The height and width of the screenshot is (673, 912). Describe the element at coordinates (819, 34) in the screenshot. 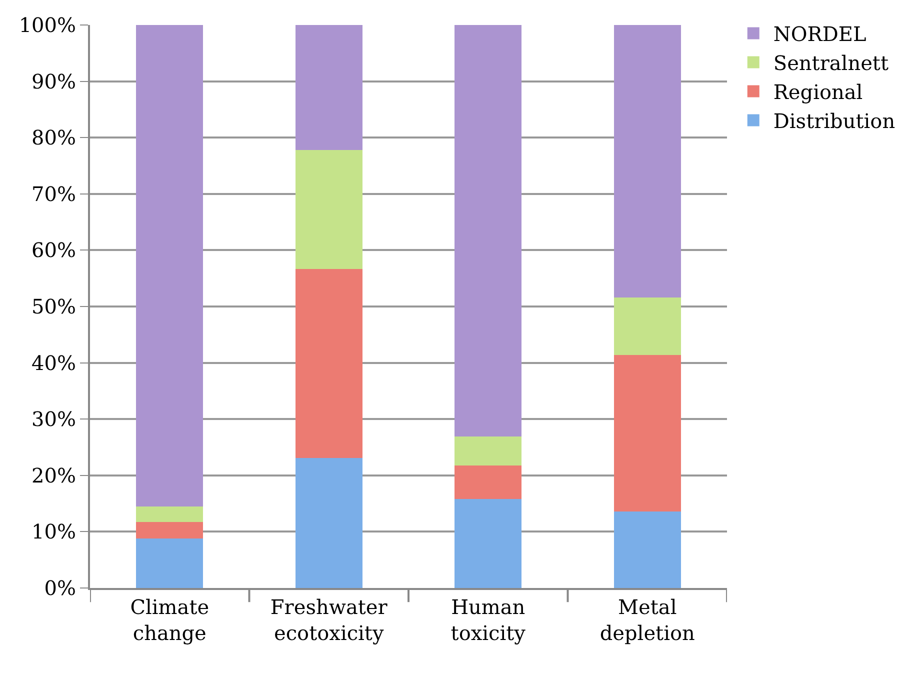

I see `legend-label: NORDEL` at that location.